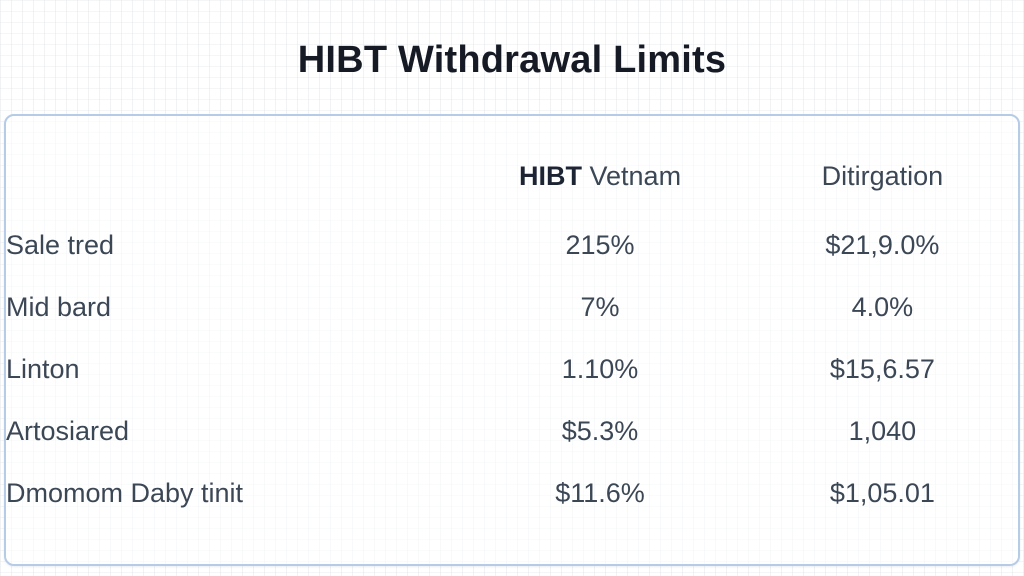  I want to click on row-value-hibt-vetnam: 215%, so click(600, 245).